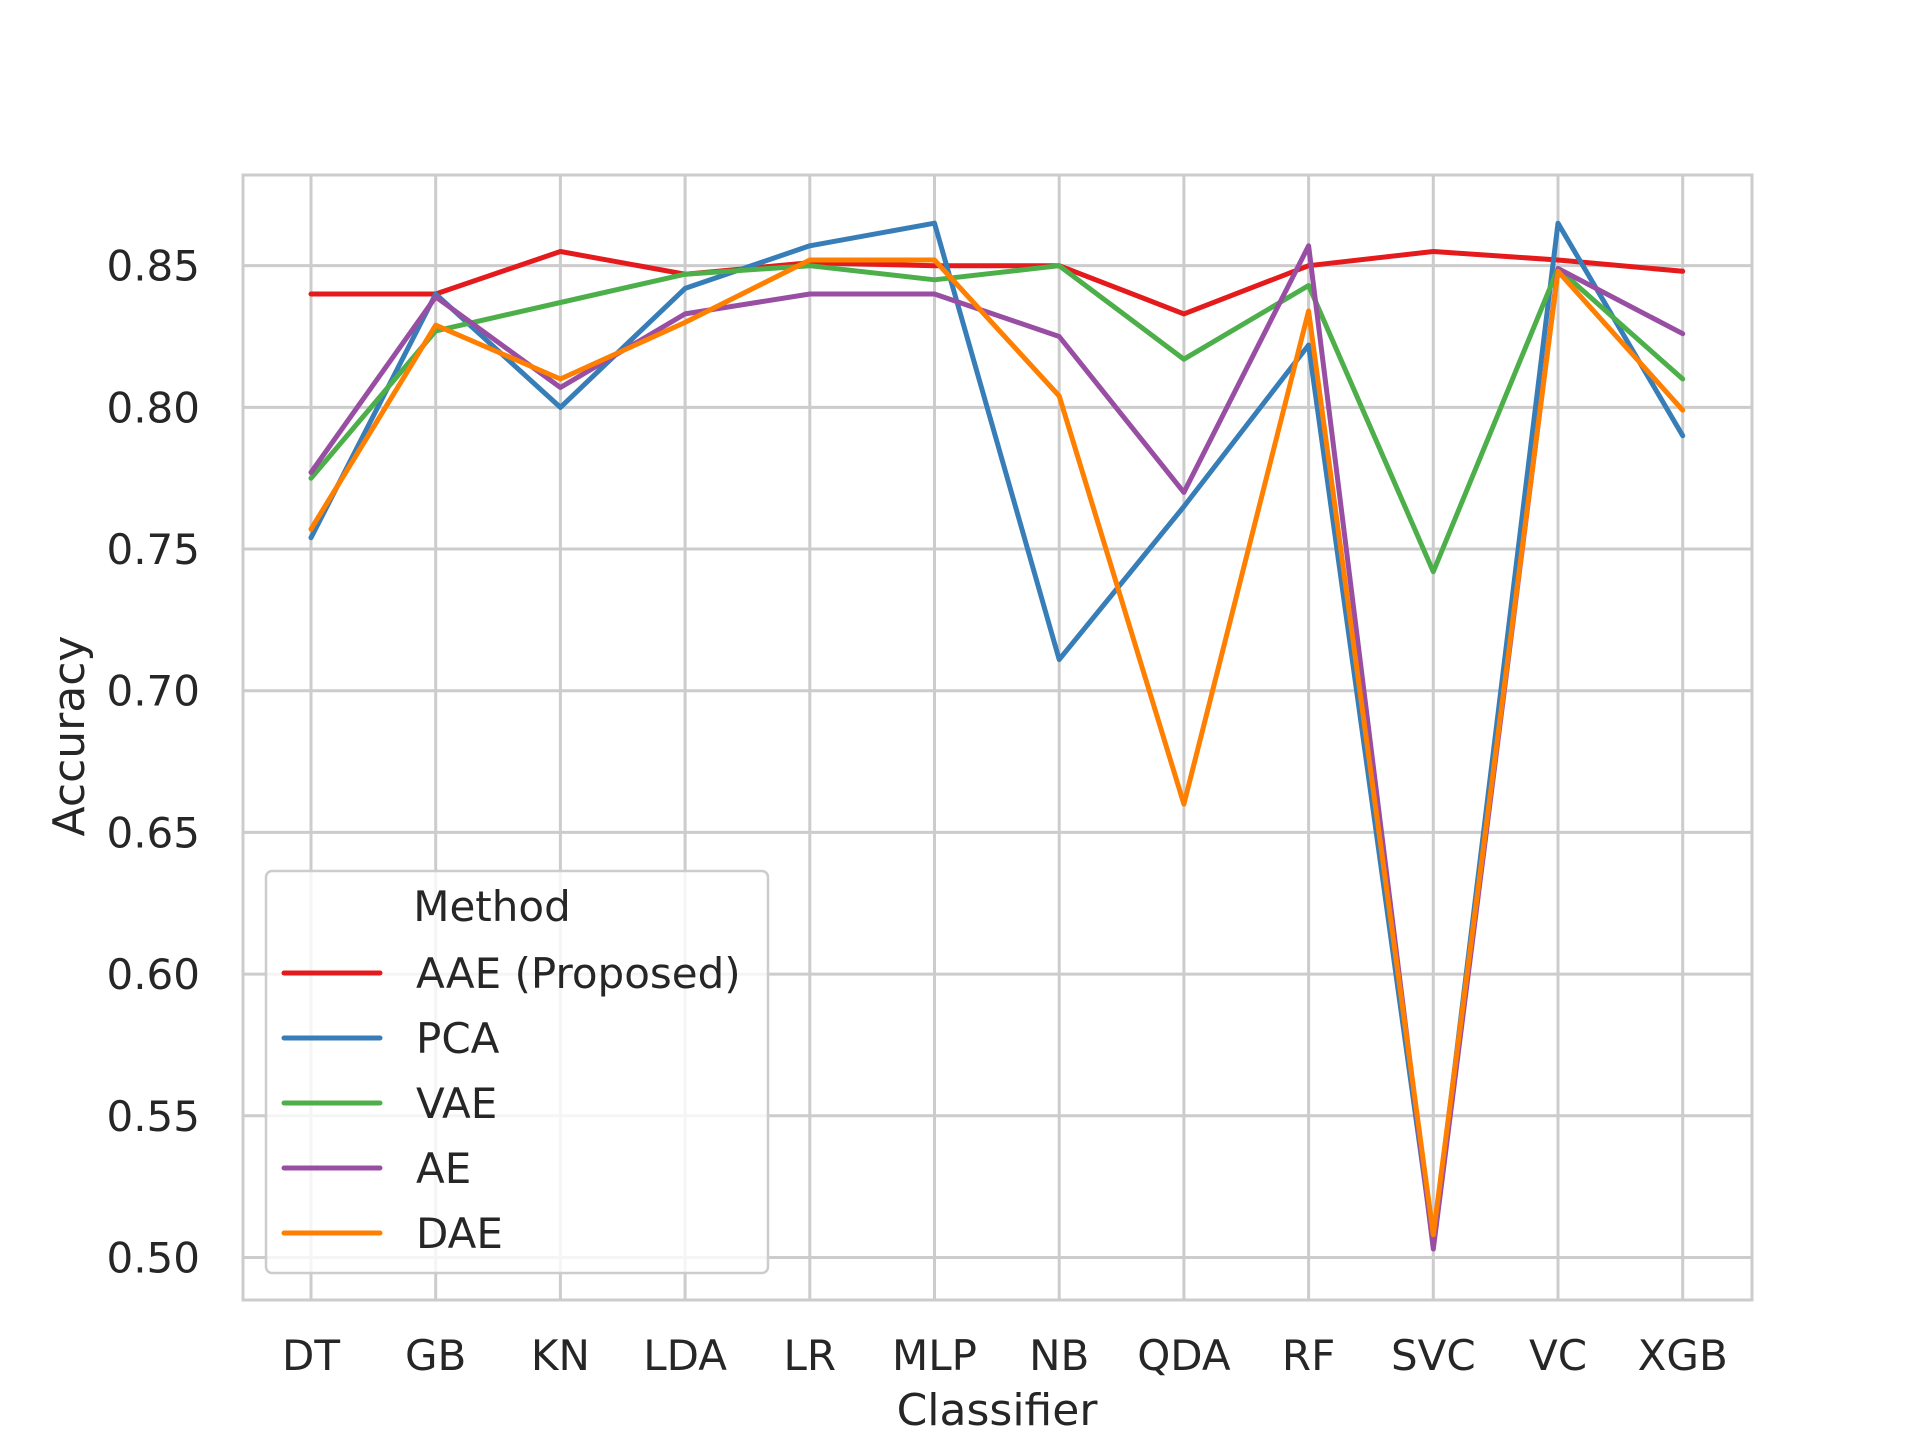 The width and height of the screenshot is (1920, 1444). I want to click on legend-entries: AAE (Proposed) PCA VAE AE DAE, so click(511, 1103).